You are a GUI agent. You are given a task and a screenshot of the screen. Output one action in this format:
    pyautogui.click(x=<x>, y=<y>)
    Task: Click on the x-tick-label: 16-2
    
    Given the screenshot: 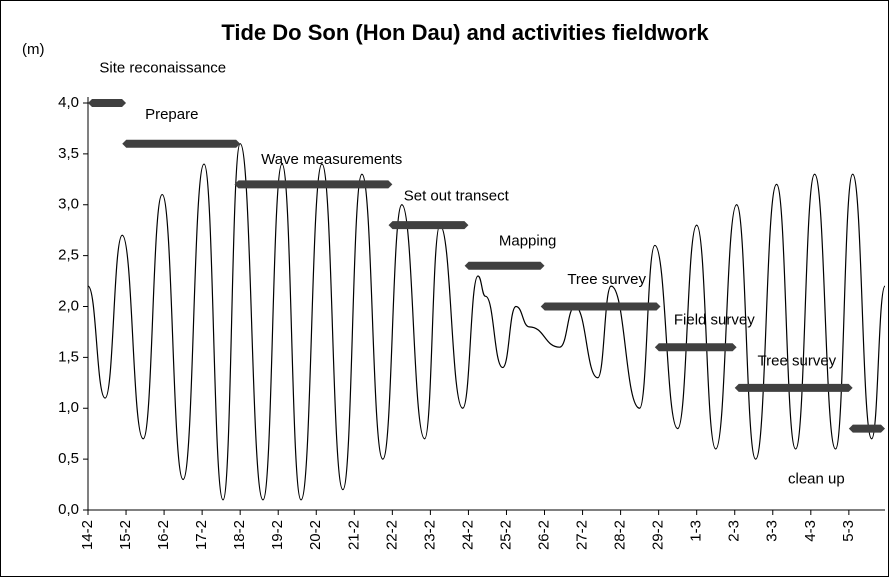 What is the action you would take?
    pyautogui.click(x=163, y=535)
    